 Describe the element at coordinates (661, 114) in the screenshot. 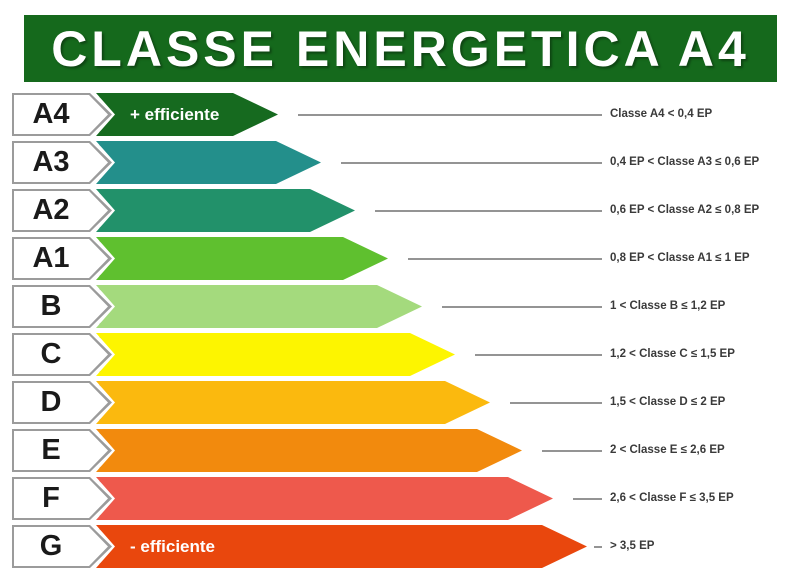

I see `range-label: Classe A4 < 0,4 EP` at that location.